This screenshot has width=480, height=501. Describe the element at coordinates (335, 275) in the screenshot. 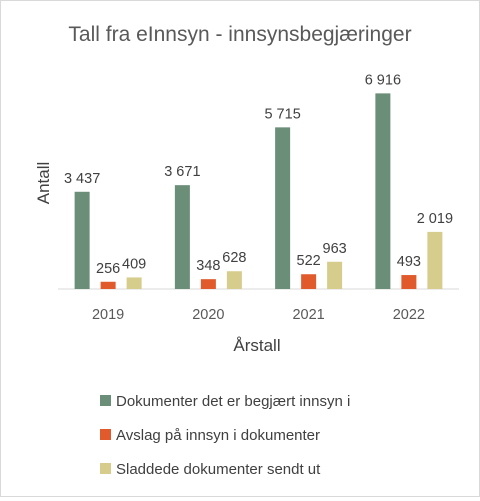

I see `bar-3-2021` at that location.